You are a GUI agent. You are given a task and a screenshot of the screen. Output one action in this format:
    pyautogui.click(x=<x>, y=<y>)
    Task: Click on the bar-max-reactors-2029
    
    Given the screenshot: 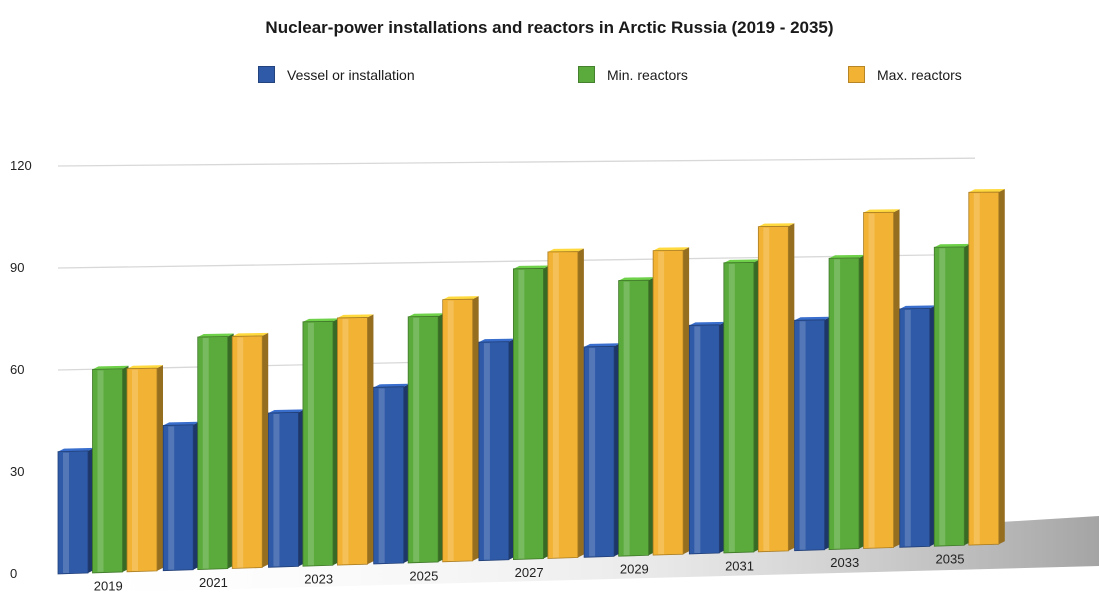 What is the action you would take?
    pyautogui.click(x=671, y=401)
    